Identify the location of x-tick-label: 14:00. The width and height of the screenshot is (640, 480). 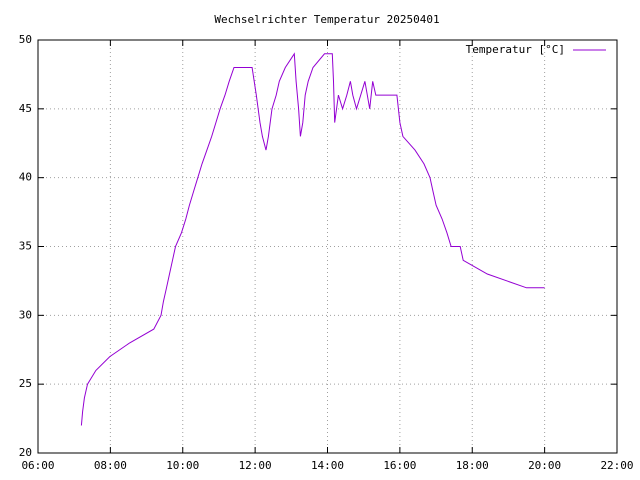
(327, 465).